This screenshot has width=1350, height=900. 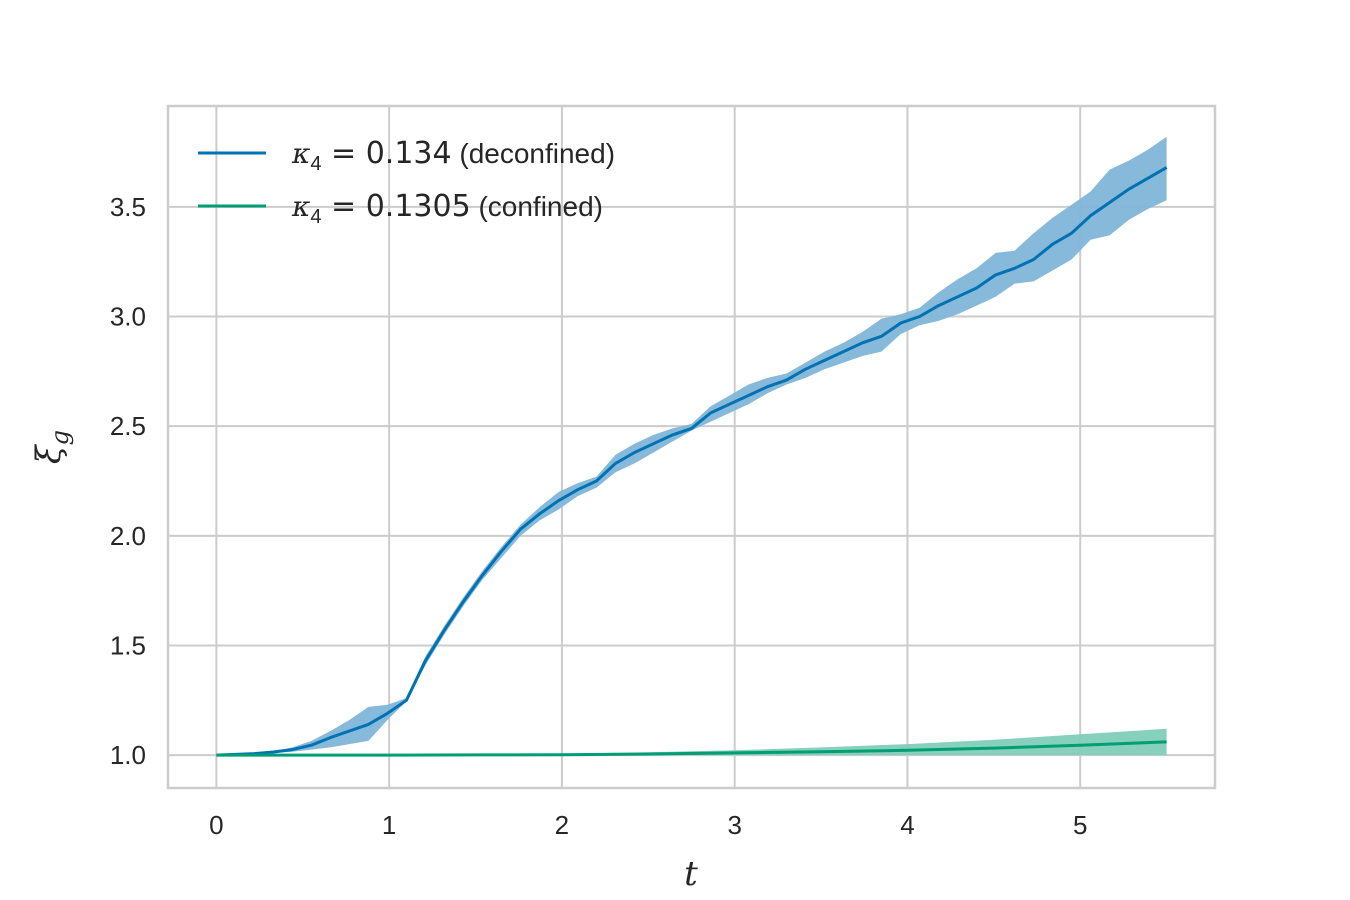 I want to click on y-tick-label: 3.0, so click(x=128, y=317).